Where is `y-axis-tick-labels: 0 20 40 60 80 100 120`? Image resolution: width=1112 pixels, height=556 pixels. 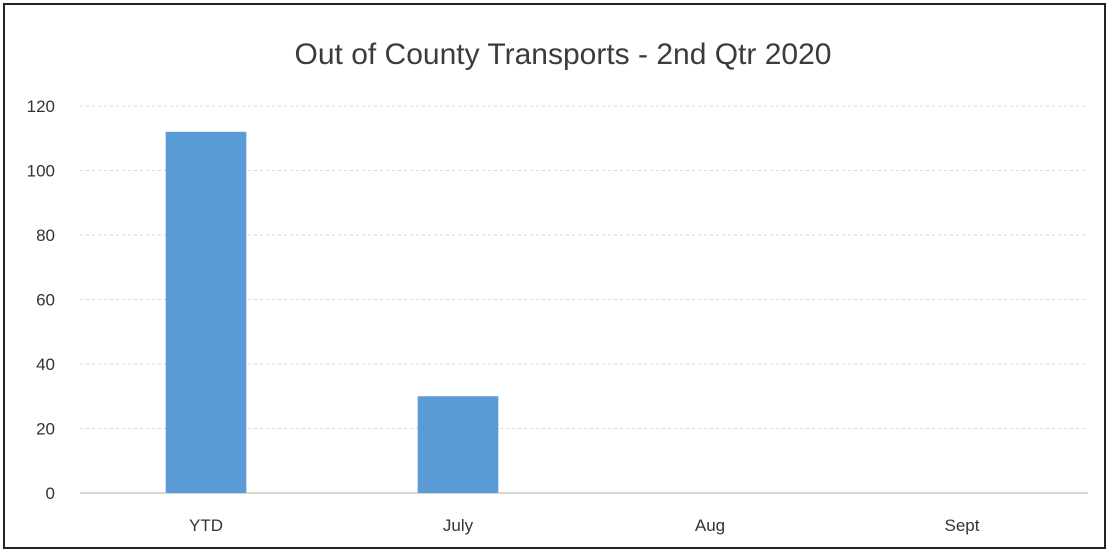
y-axis-tick-labels: 0 20 40 60 80 100 120 is located at coordinates (41, 300).